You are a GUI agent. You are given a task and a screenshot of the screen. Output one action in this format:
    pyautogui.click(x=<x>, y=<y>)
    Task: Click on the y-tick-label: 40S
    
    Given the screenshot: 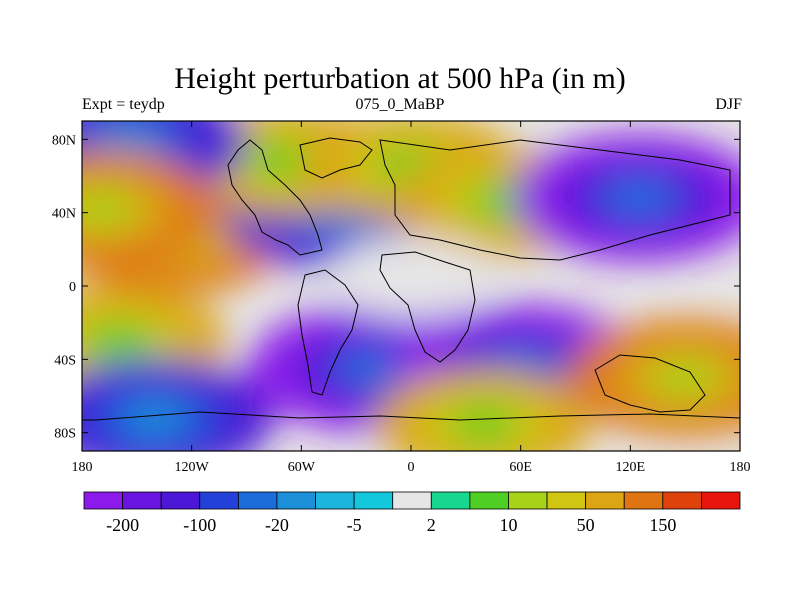 What is the action you would take?
    pyautogui.click(x=65, y=360)
    